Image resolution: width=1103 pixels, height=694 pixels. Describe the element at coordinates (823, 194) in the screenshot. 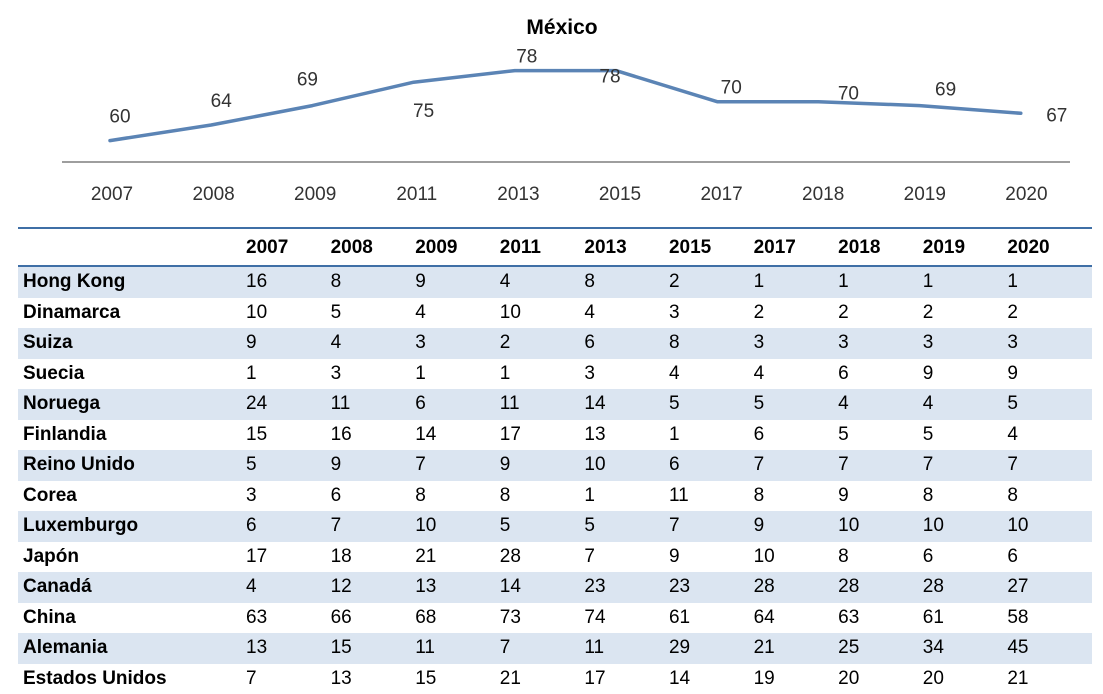

I see `x-tick-label: 2018` at that location.